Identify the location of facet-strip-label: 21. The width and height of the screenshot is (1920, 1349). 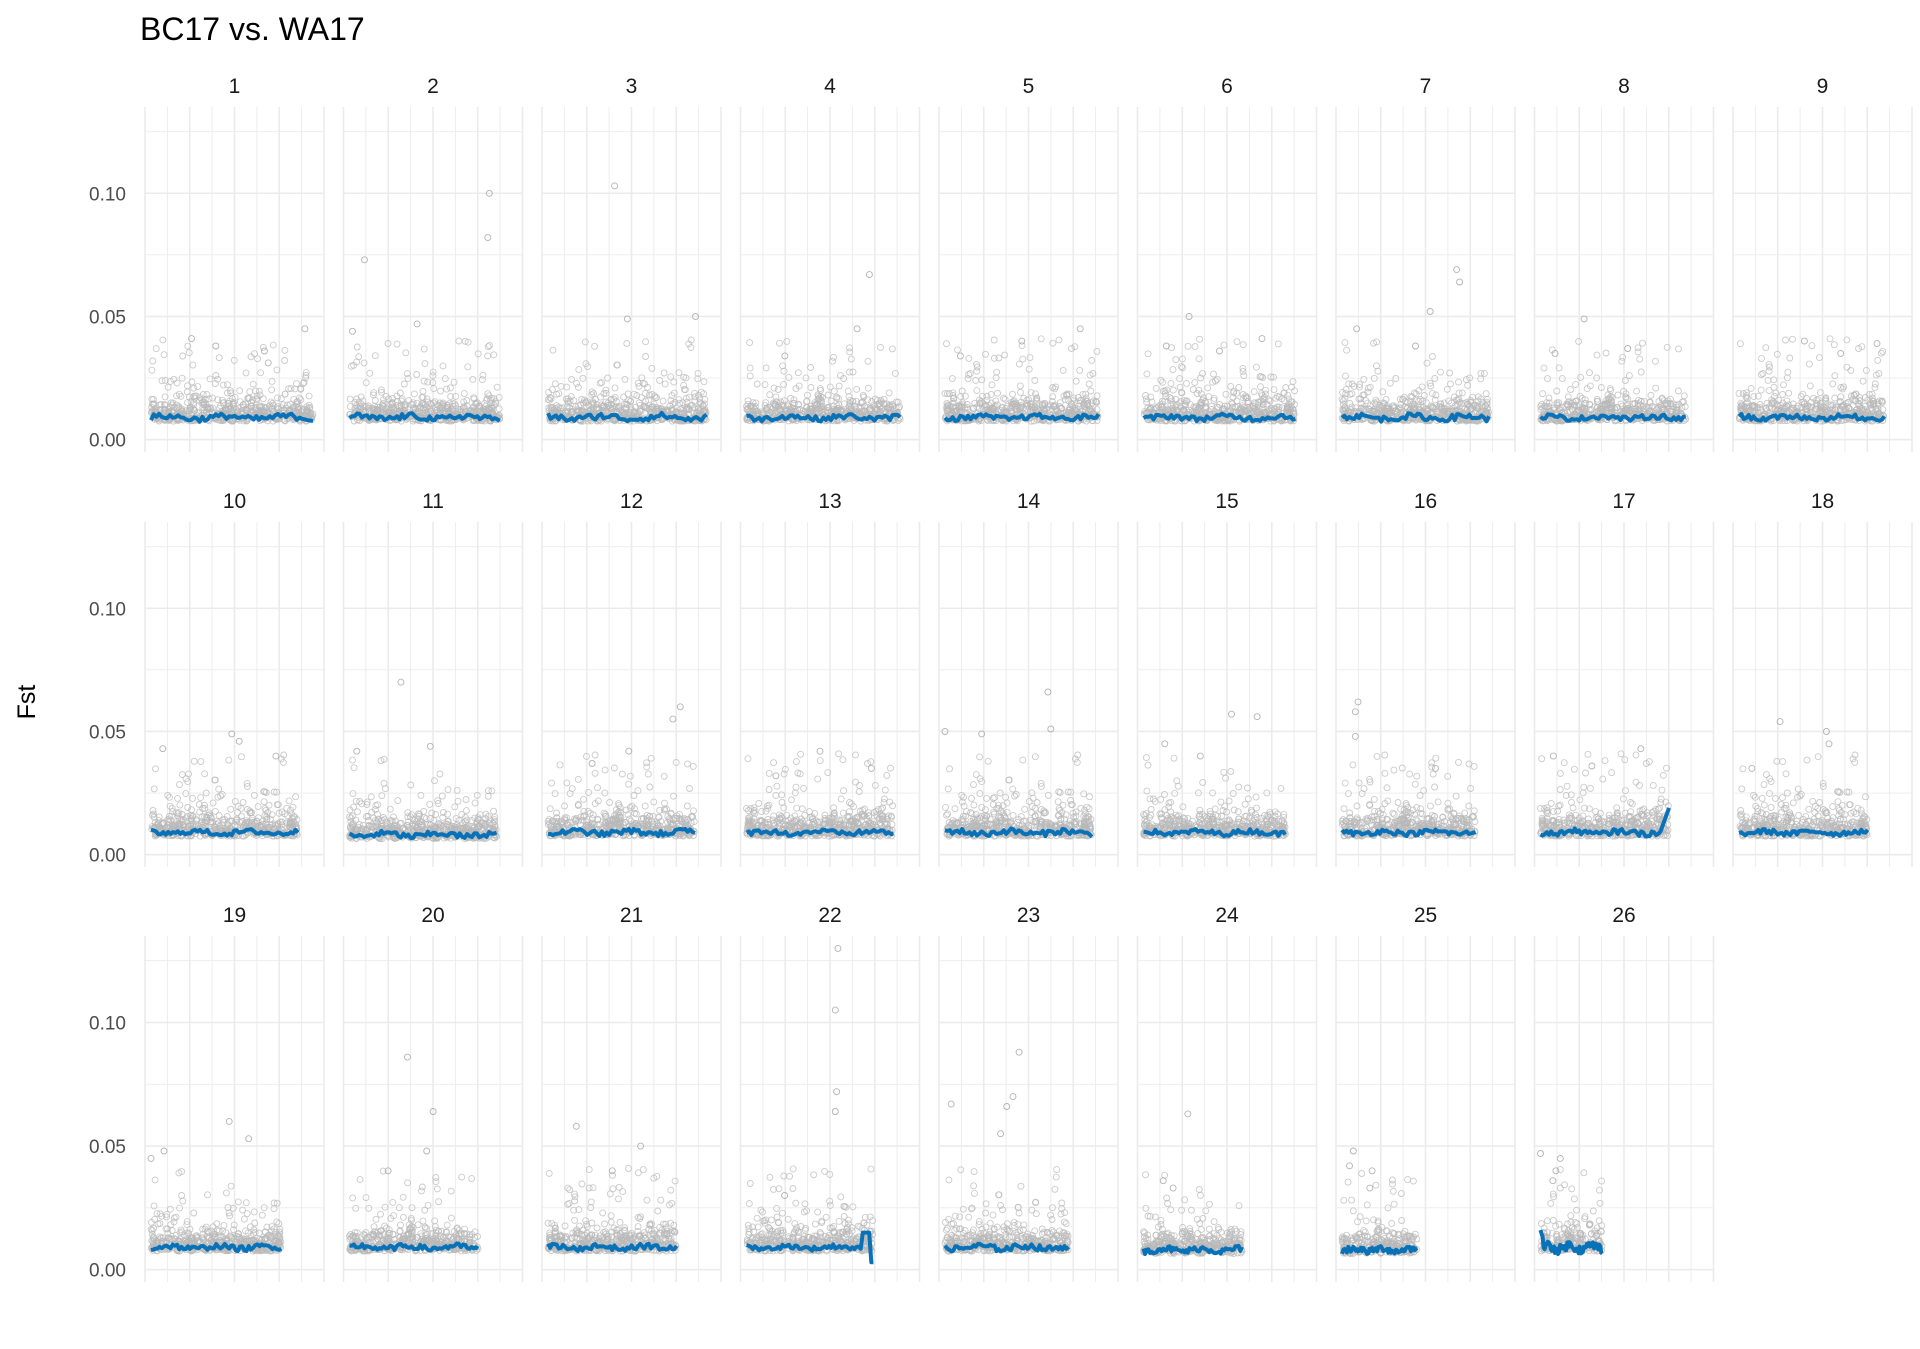
(631, 915).